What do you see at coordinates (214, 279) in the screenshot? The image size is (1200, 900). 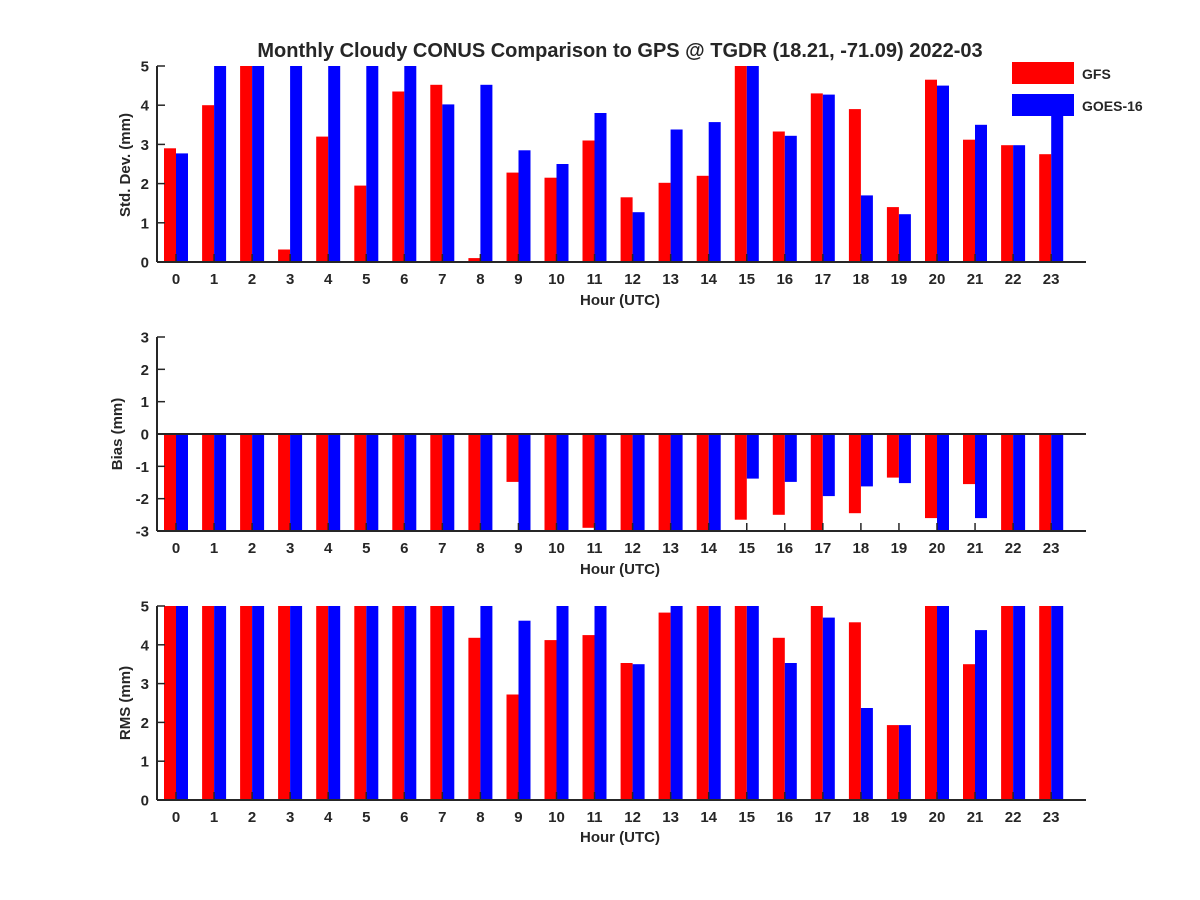 I see `x-tick-label: 1` at bounding box center [214, 279].